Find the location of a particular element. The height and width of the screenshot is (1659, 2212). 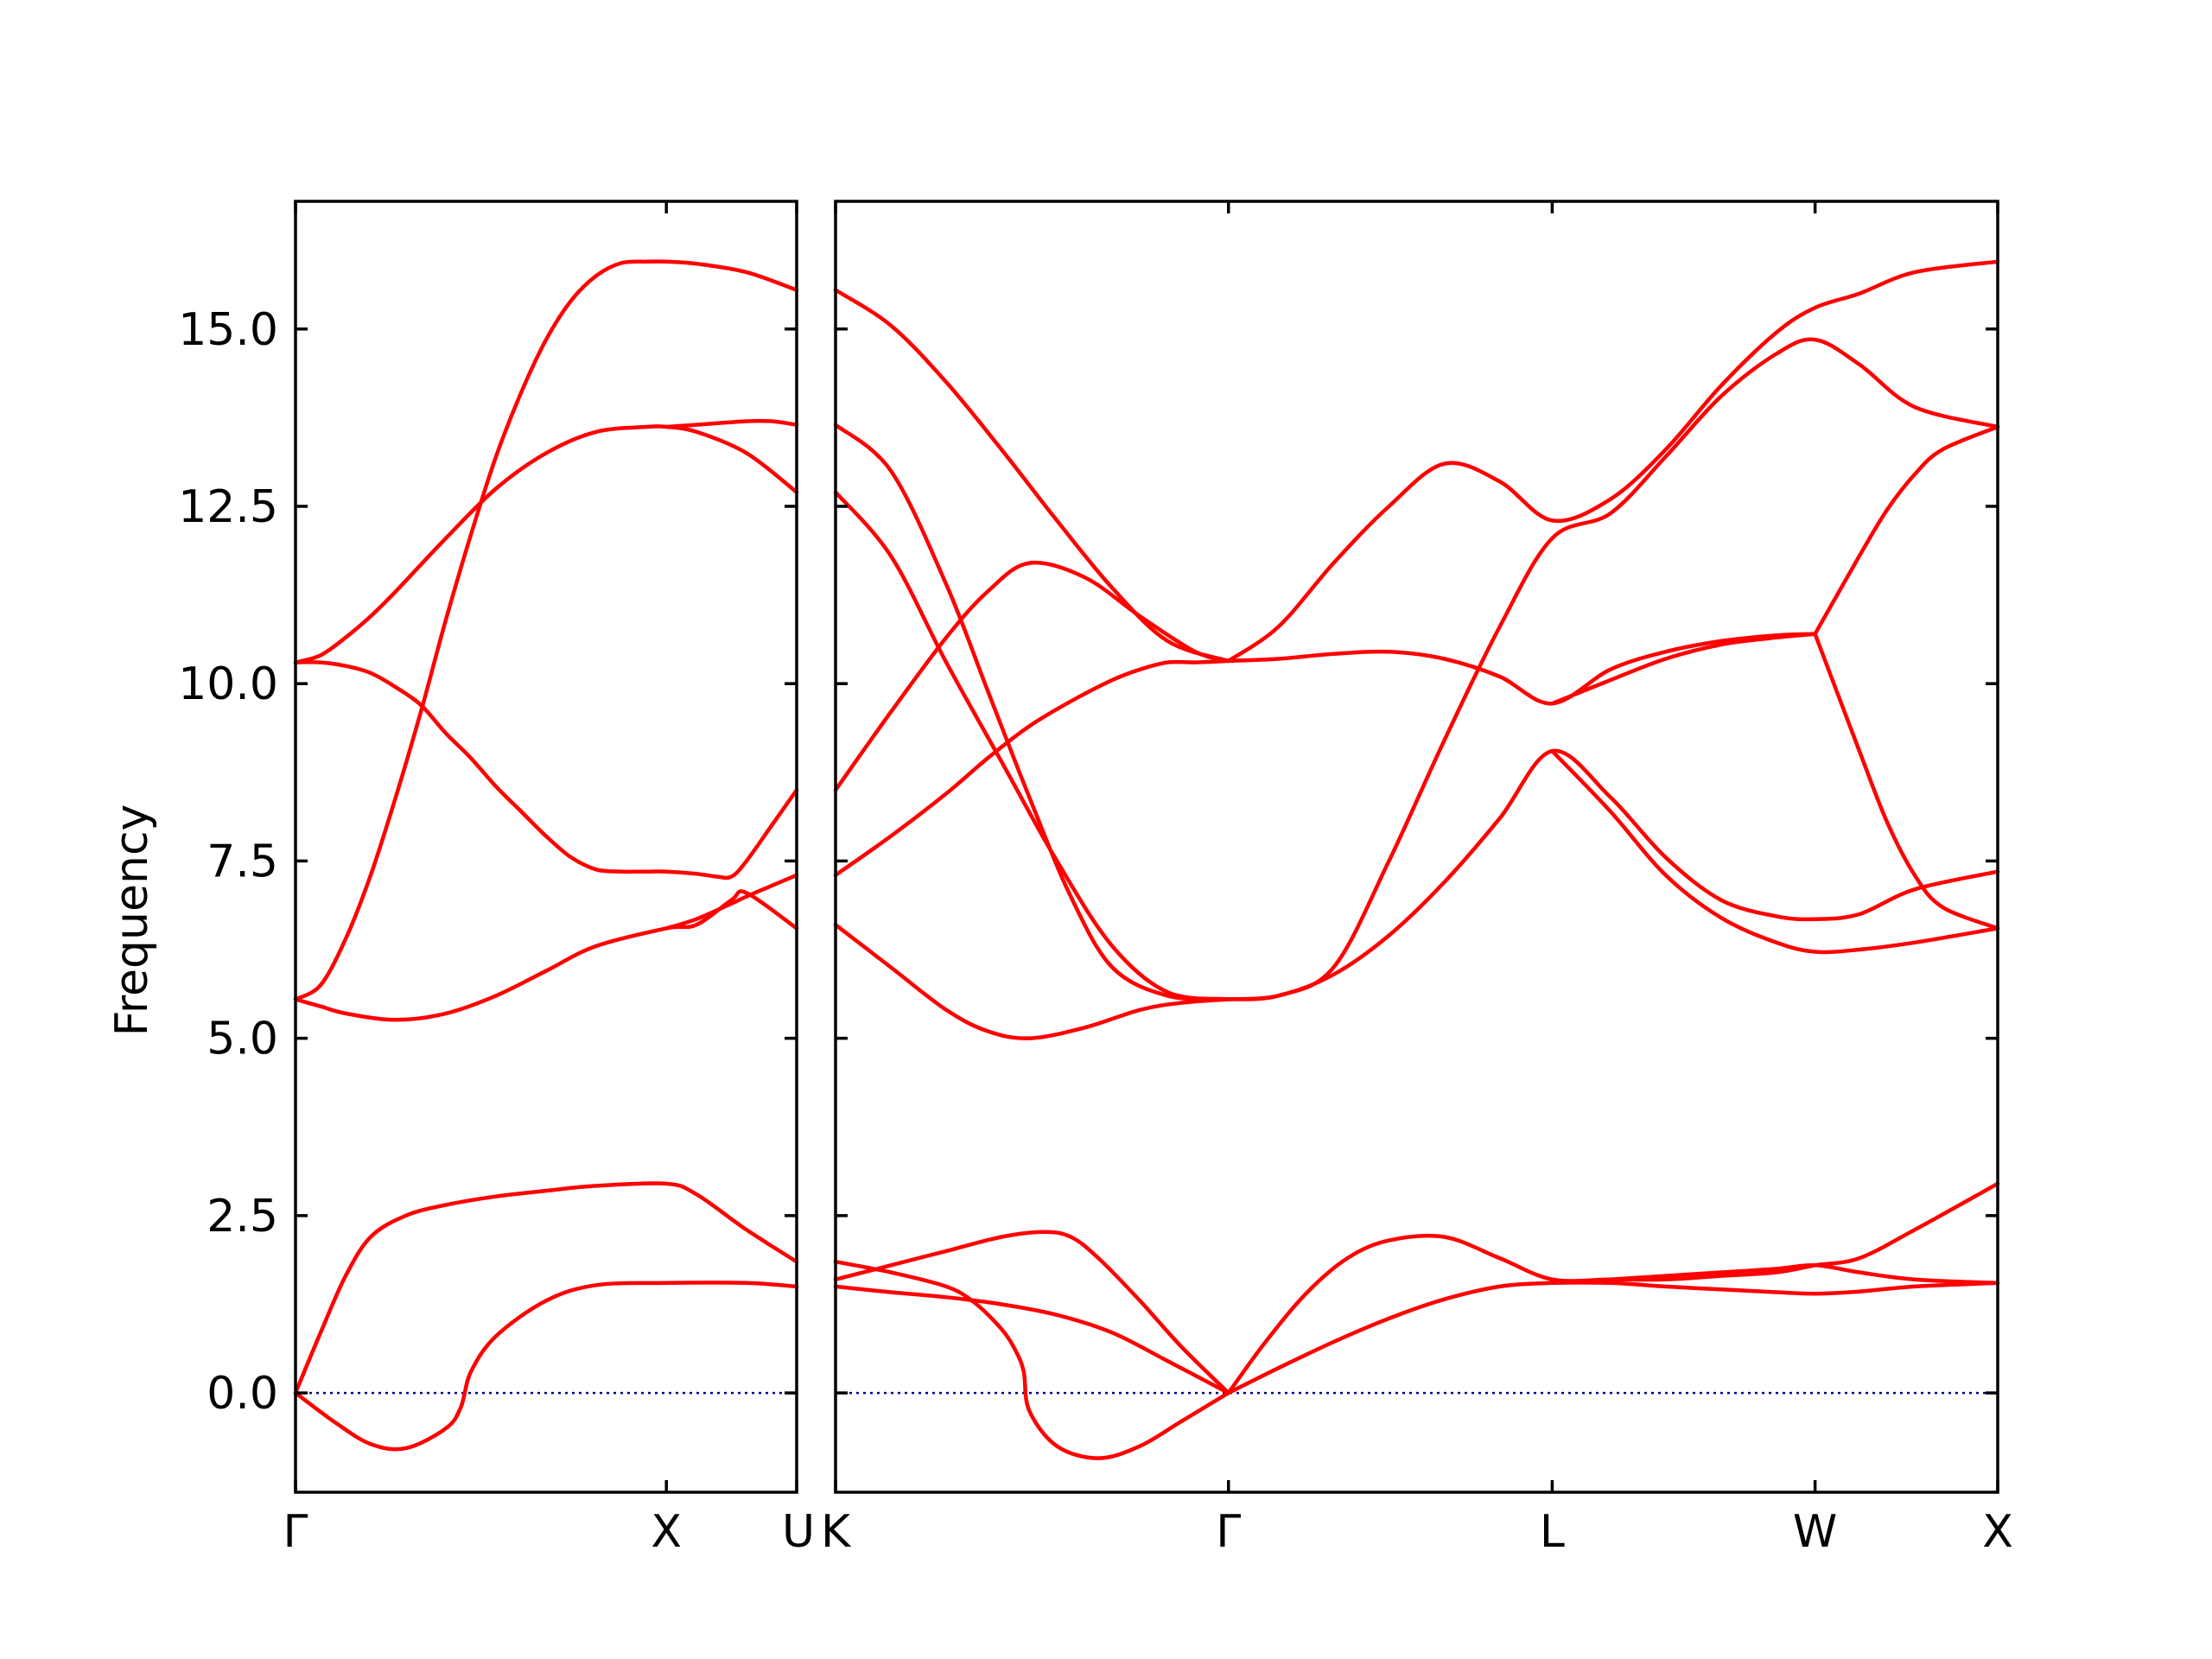

y-tick-label: 15.0 is located at coordinates (228, 330).